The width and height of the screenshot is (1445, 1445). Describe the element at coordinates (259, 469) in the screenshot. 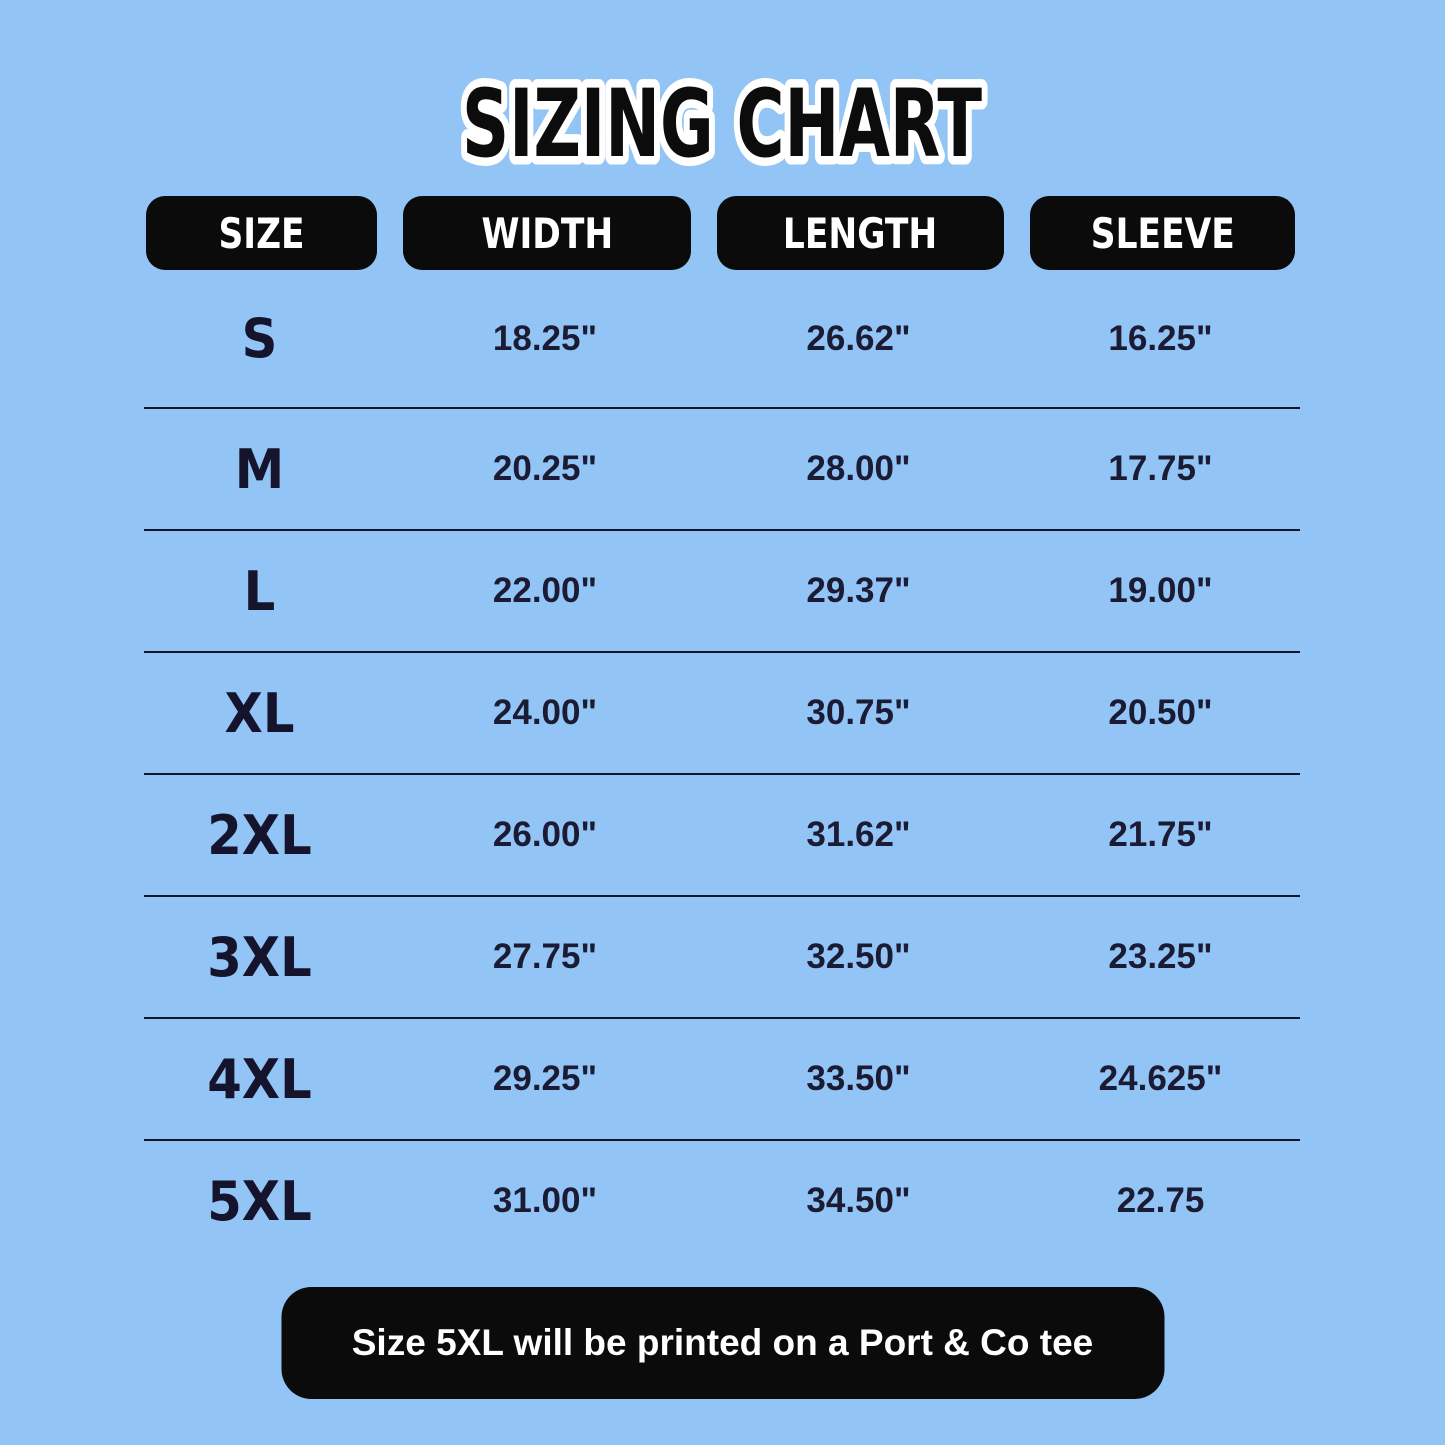

I see `size-label: M` at that location.